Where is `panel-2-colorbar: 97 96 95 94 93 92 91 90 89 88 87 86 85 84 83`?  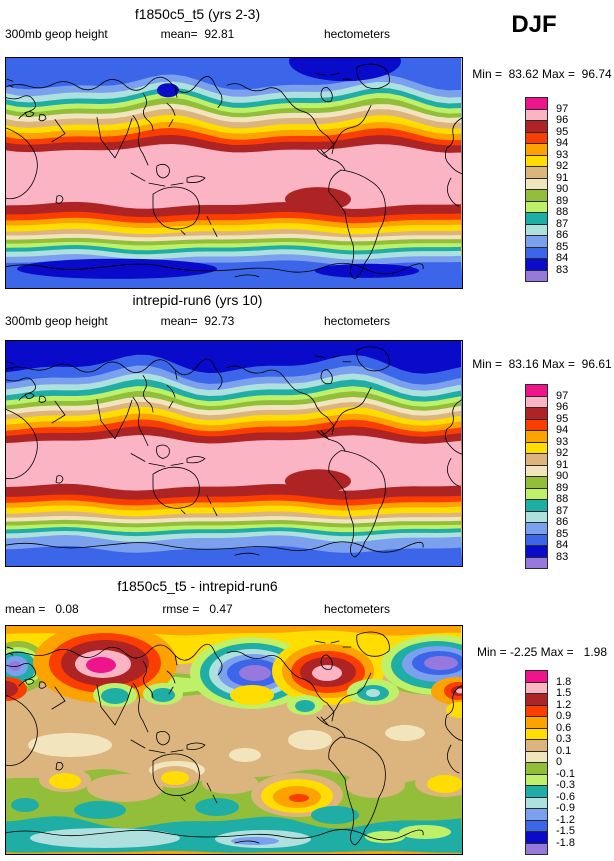 panel-2-colorbar: 97 96 95 94 93 92 91 90 89 88 87 86 85 84 83 is located at coordinates (567, 480).